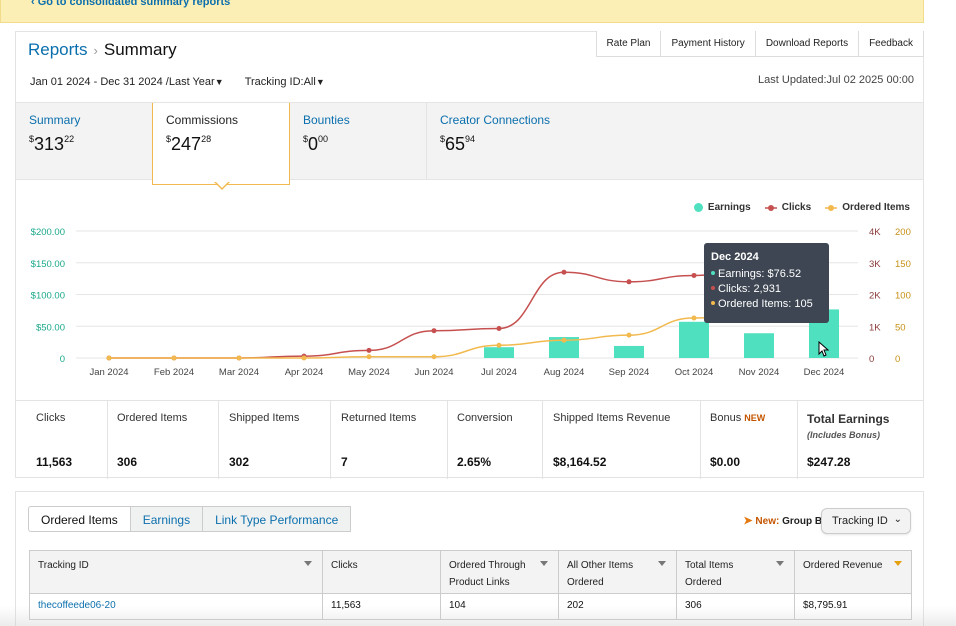 The height and width of the screenshot is (626, 956). What do you see at coordinates (382, 572) in the screenshot?
I see `column-clicks: Clicks` at bounding box center [382, 572].